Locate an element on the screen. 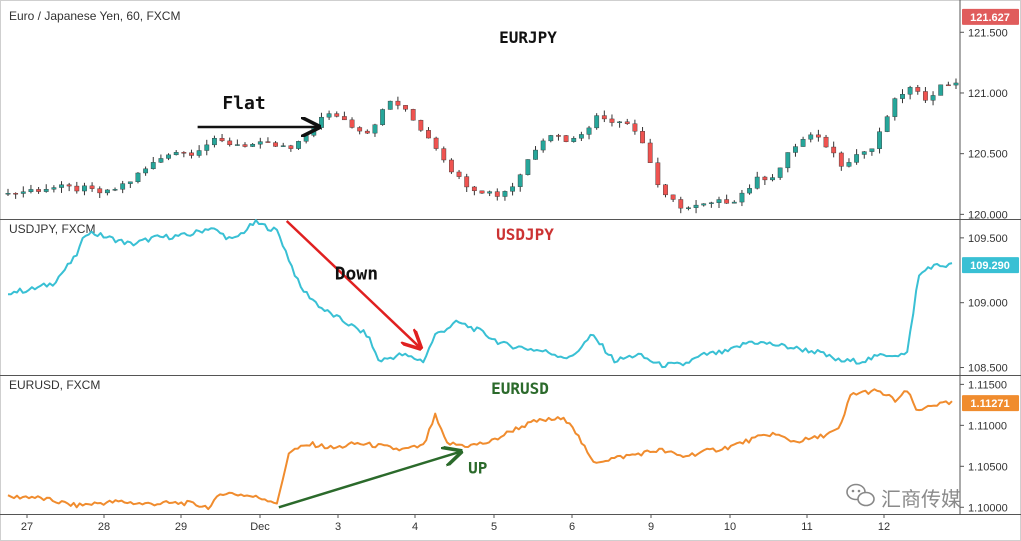 The image size is (1021, 541). time-tick-label: 5 is located at coordinates (494, 527).